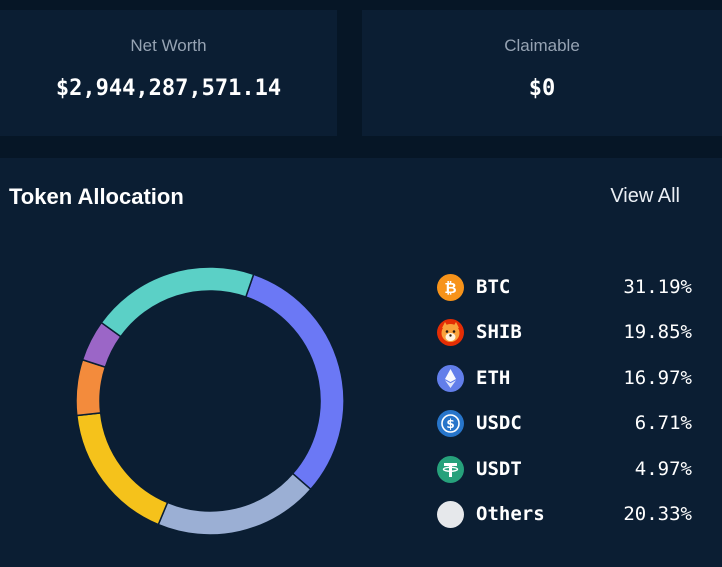 This screenshot has height=567, width=722. What do you see at coordinates (657, 377) in the screenshot?
I see `legend-percent: 16.97%` at bounding box center [657, 377].